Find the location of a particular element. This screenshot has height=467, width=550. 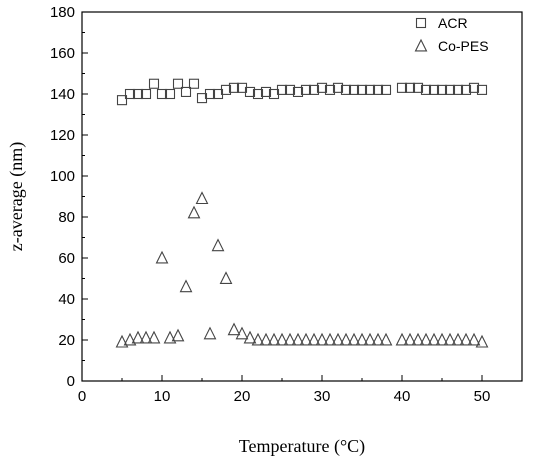

y-tick-label: 60 is located at coordinates (66, 258).